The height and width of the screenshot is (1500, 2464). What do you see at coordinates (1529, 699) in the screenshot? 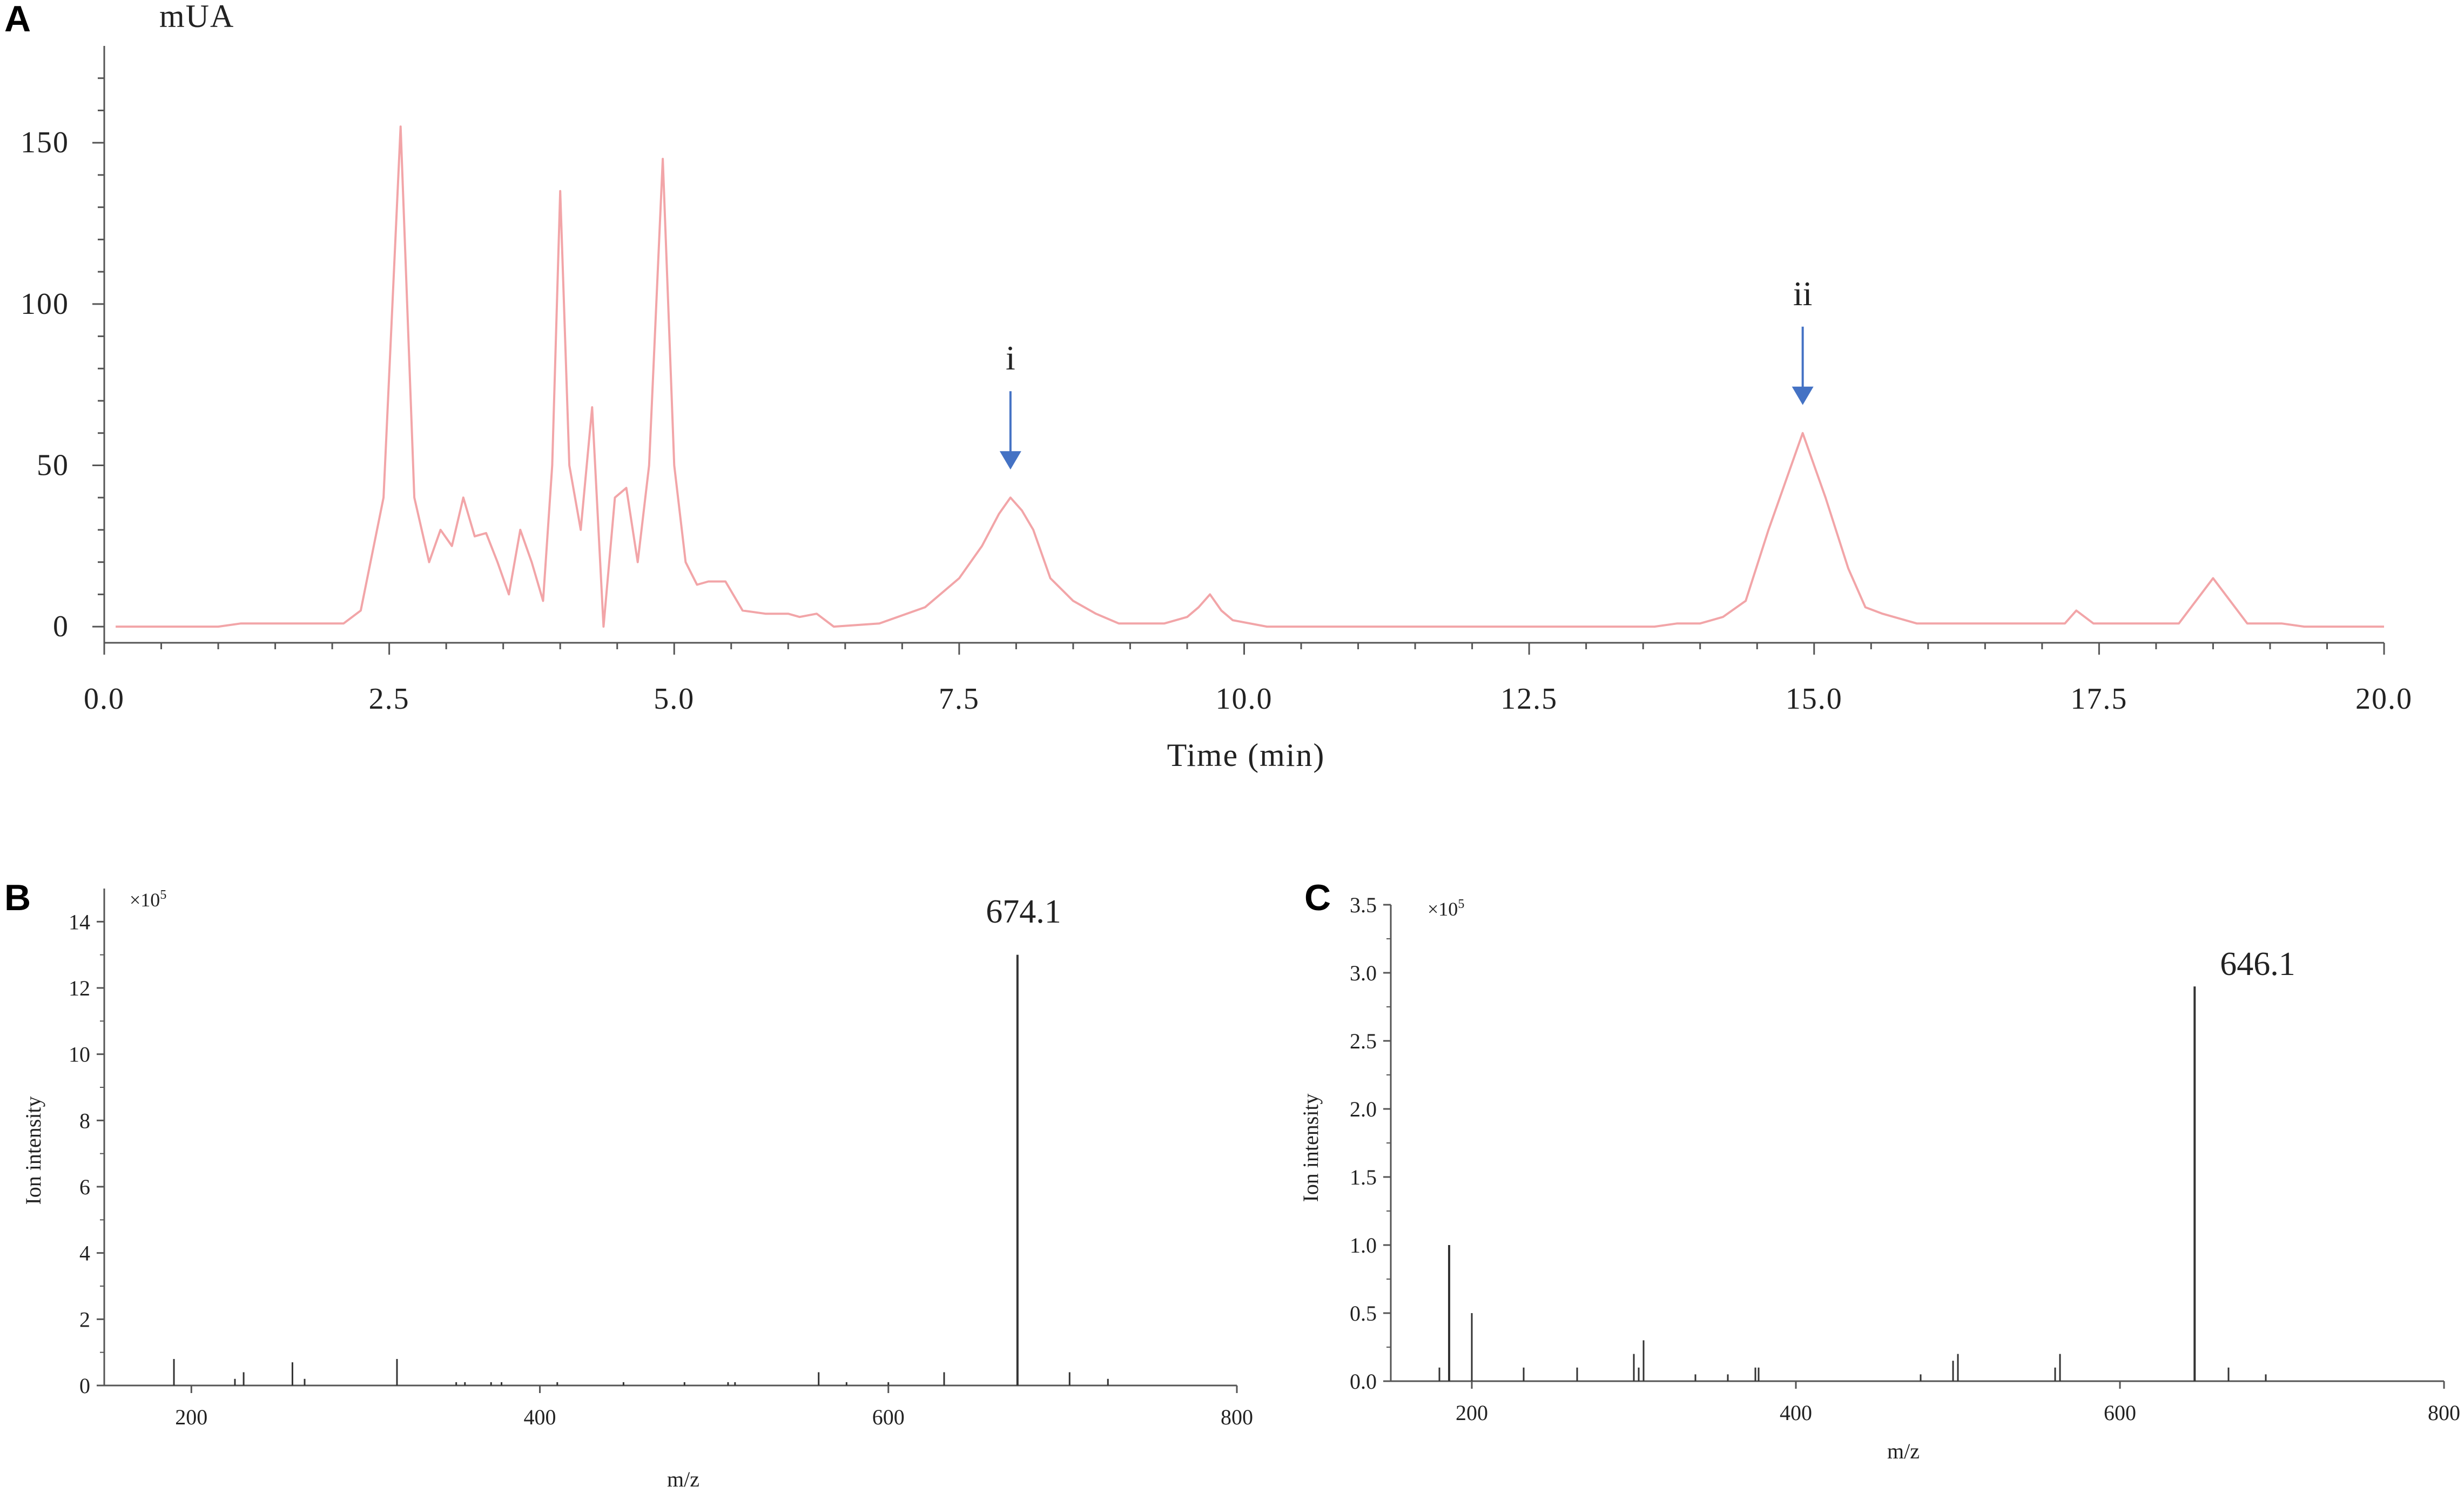
I see `chromatogram-x-tick-label: 12.5` at bounding box center [1529, 699].